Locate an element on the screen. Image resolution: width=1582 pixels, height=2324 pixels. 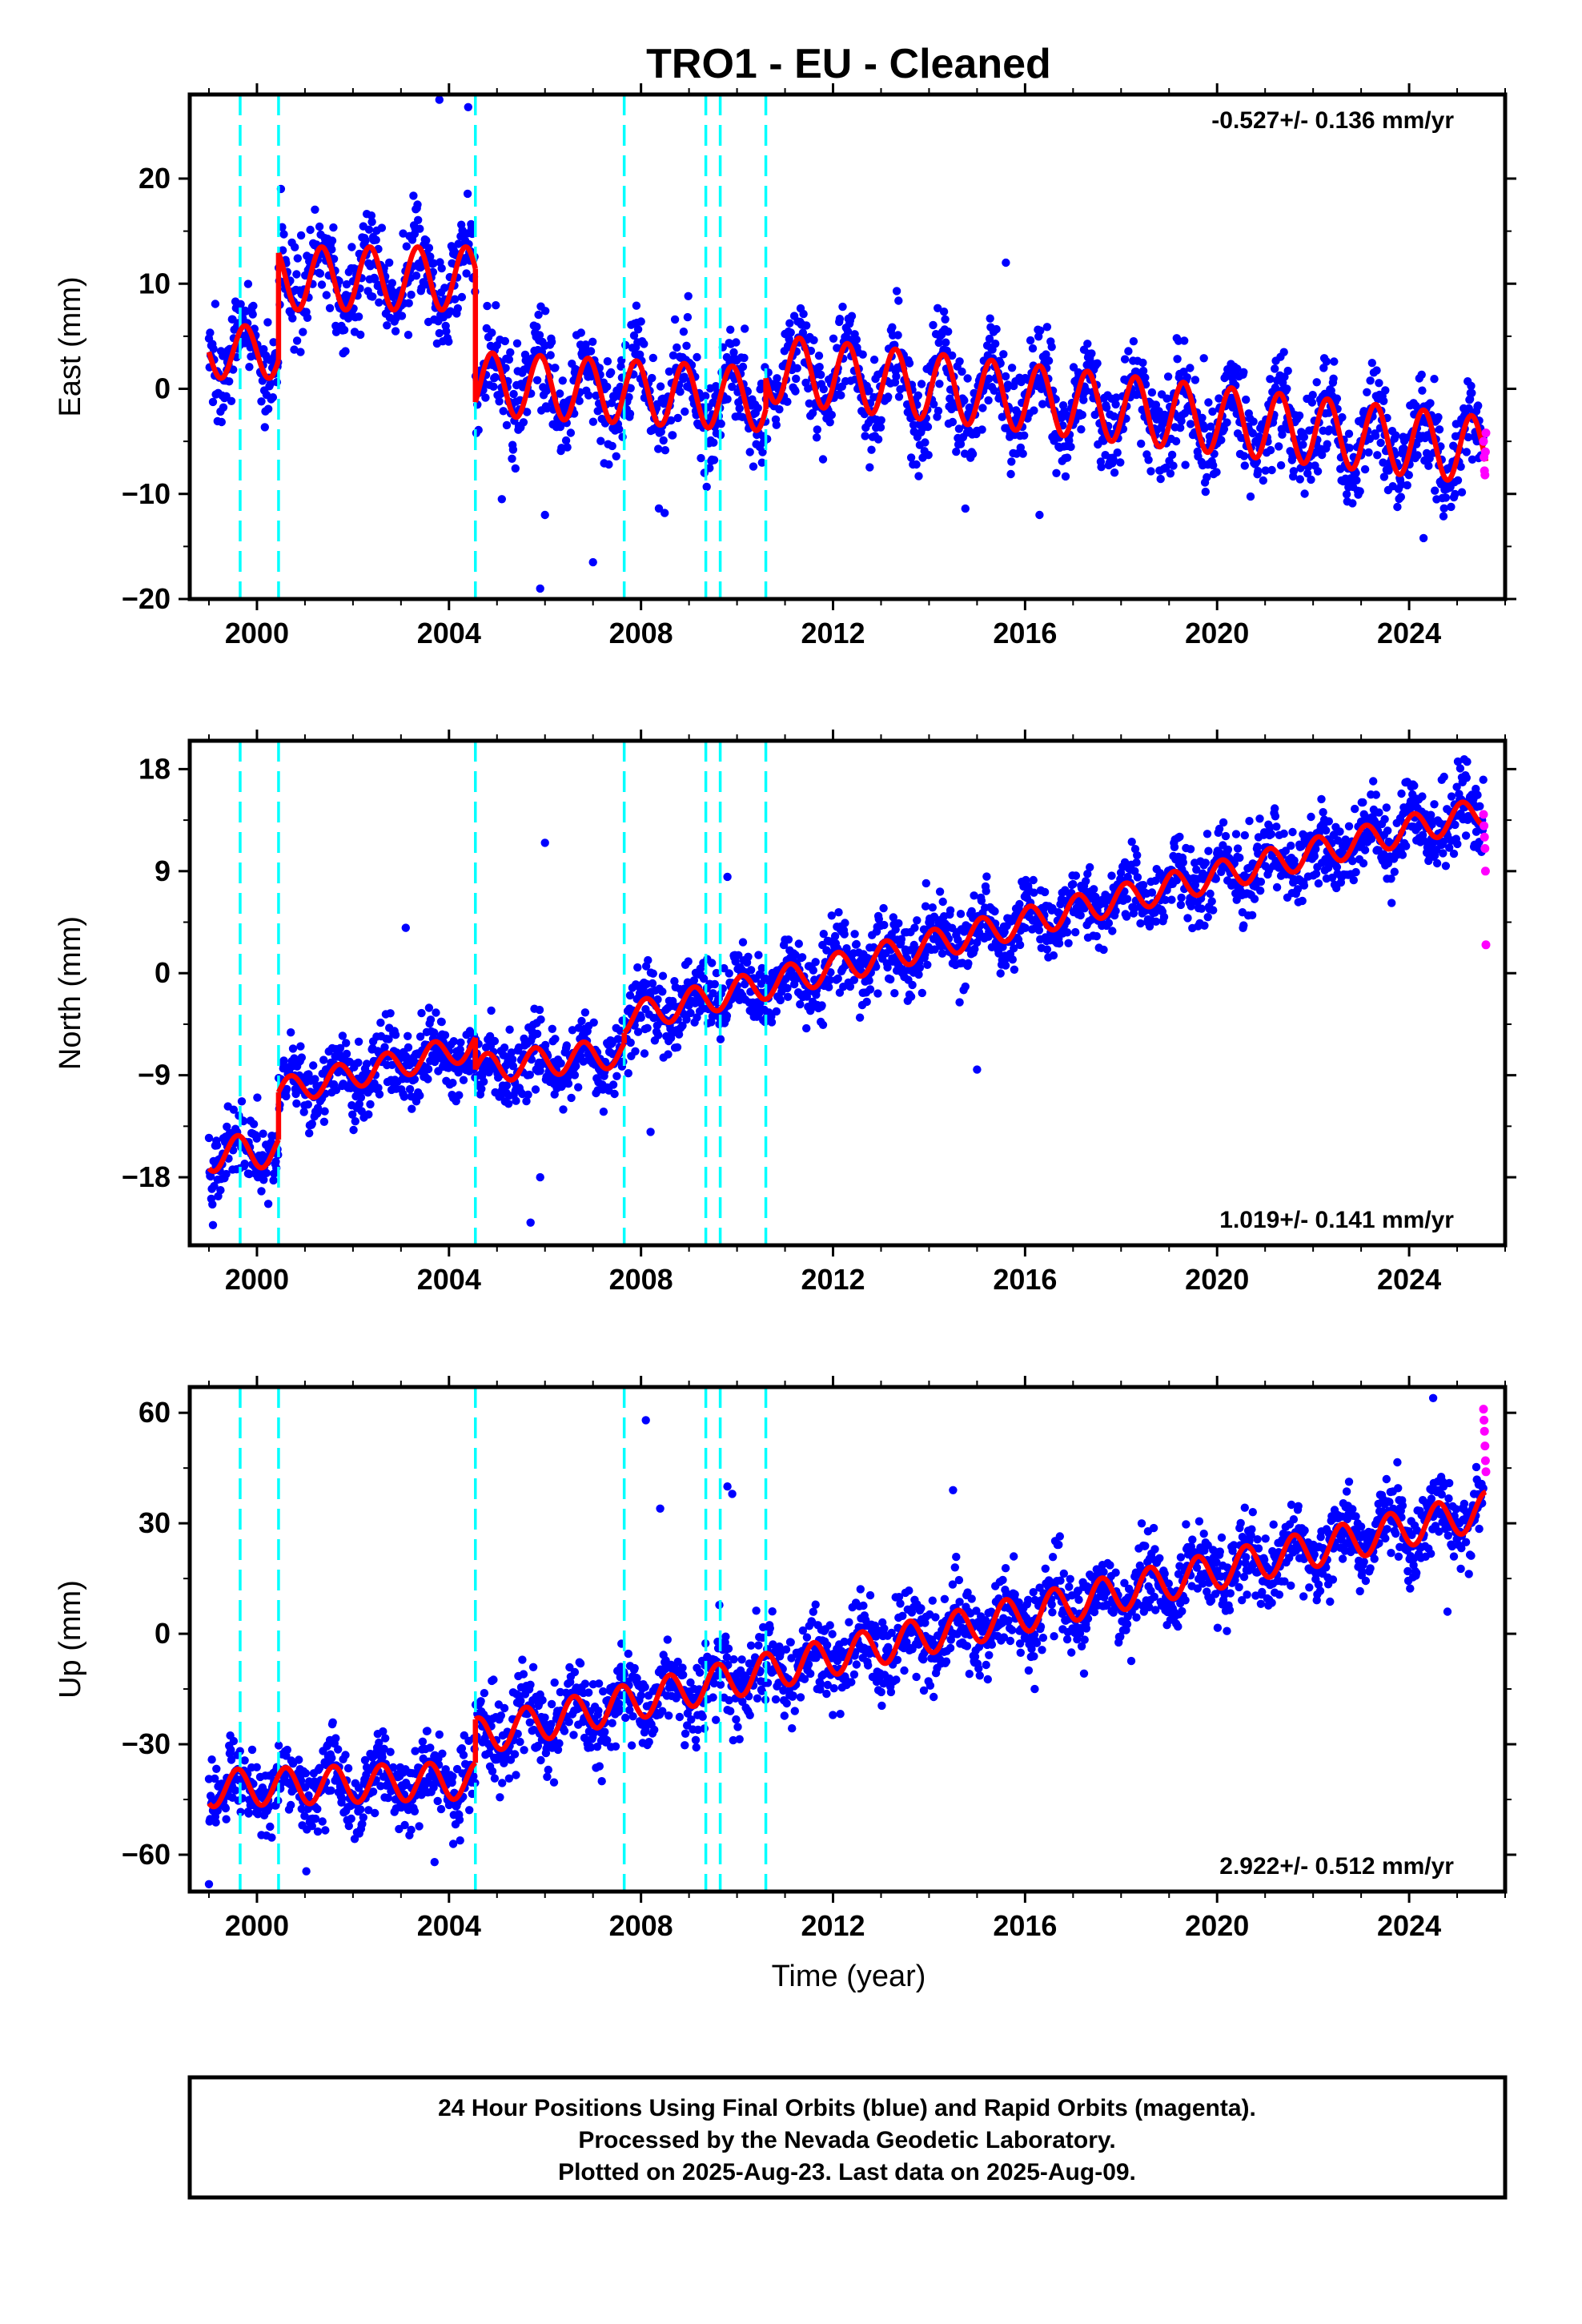
east-rapid-orbit-points is located at coordinates (1485, 454).